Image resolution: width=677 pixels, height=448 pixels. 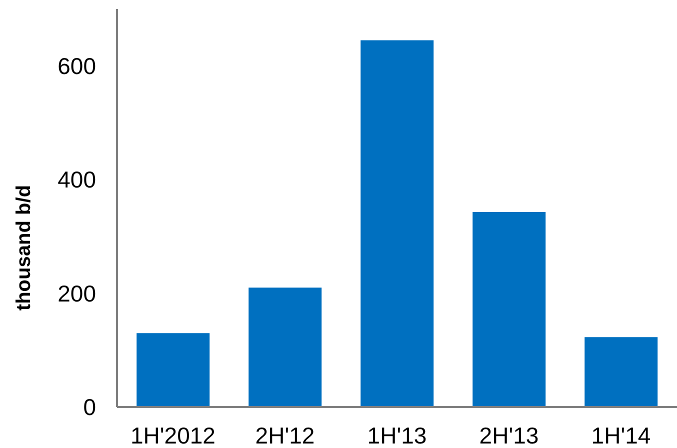 What do you see at coordinates (89, 407) in the screenshot?
I see `y-tick-label: 0` at bounding box center [89, 407].